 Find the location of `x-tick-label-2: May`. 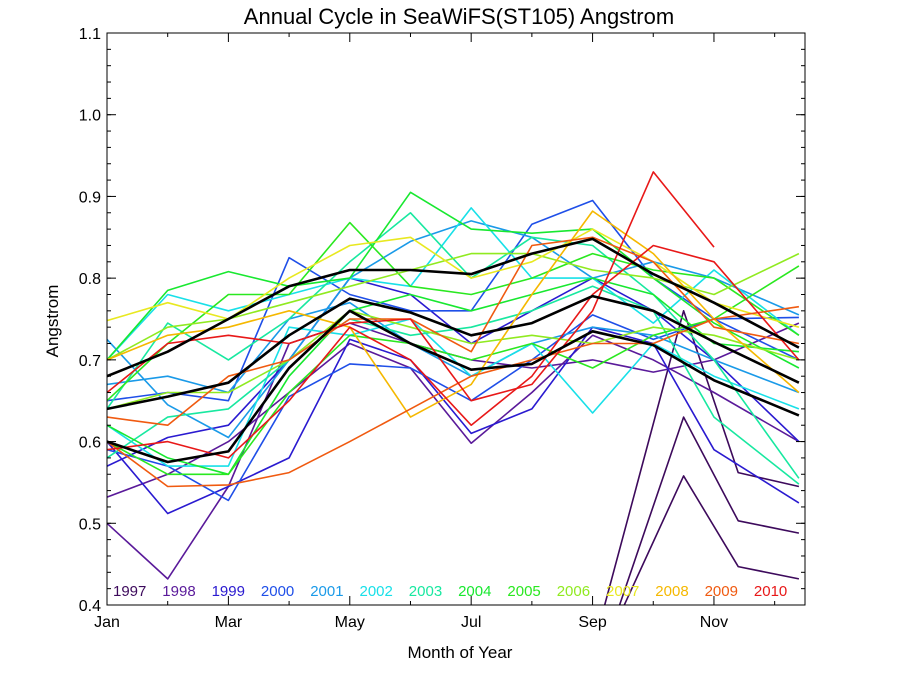

x-tick-label-2: May is located at coordinates (350, 622).